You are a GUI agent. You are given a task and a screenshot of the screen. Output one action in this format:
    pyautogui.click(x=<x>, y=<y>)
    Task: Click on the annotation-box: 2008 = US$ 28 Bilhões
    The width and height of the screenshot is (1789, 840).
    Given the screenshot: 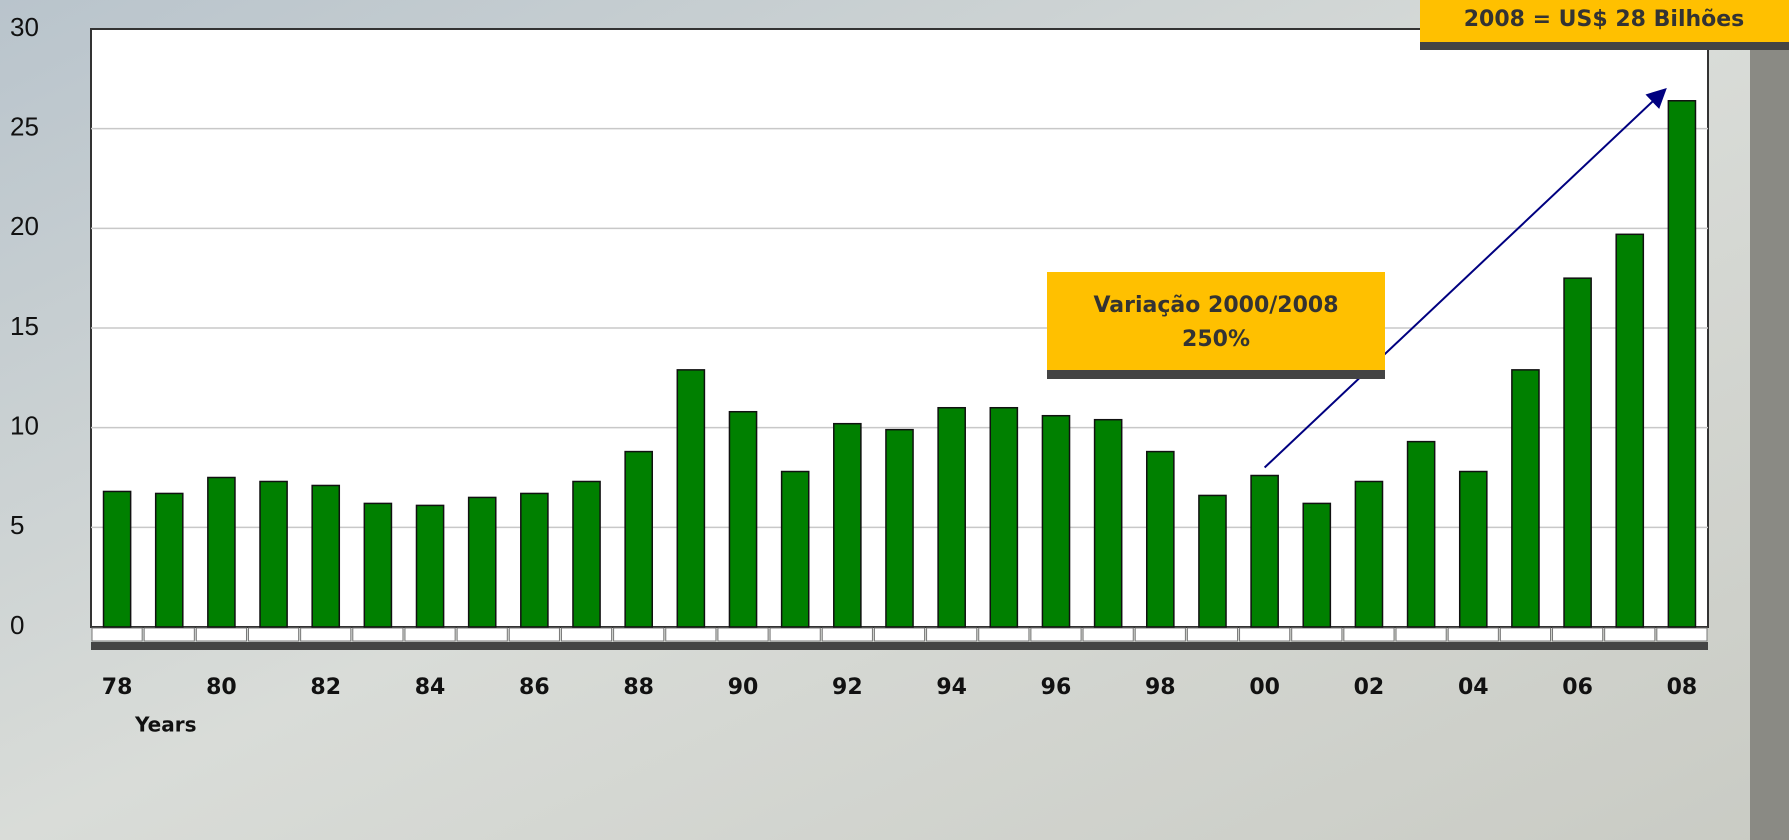 What is the action you would take?
    pyautogui.click(x=1604, y=25)
    